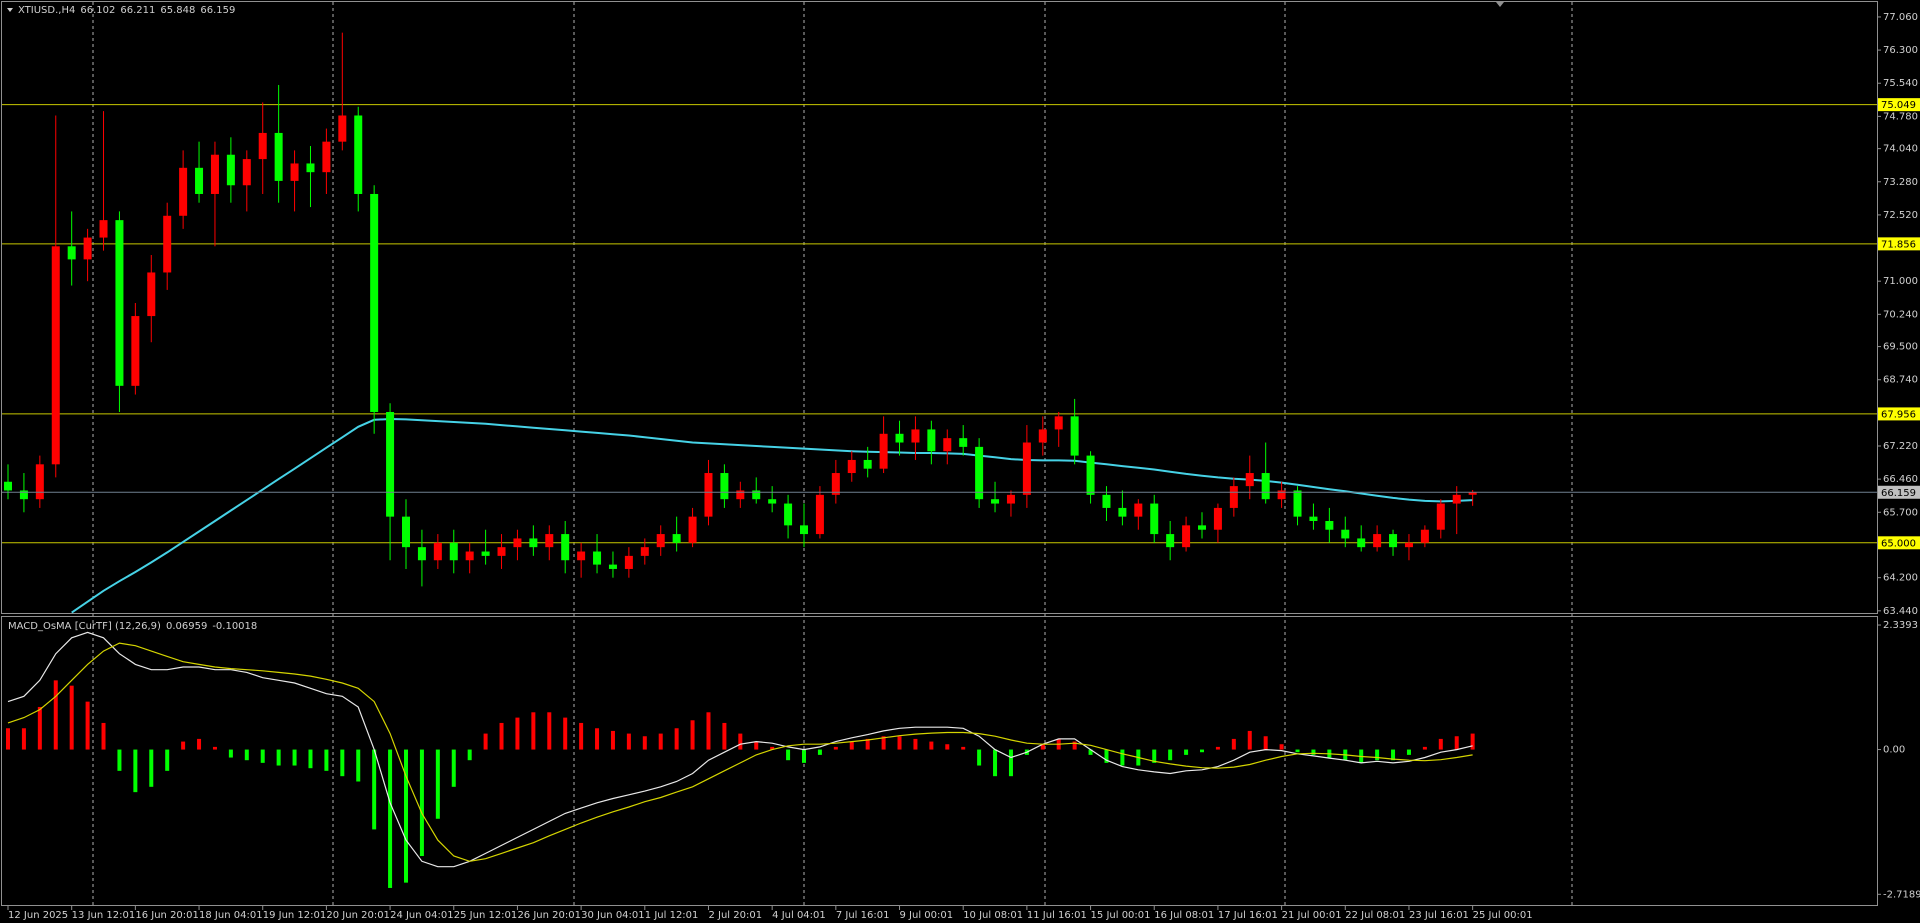 Image resolution: width=1920 pixels, height=923 pixels. What do you see at coordinates (1901, 894) in the screenshot?
I see `y-tick-label: -2.71899` at bounding box center [1901, 894].